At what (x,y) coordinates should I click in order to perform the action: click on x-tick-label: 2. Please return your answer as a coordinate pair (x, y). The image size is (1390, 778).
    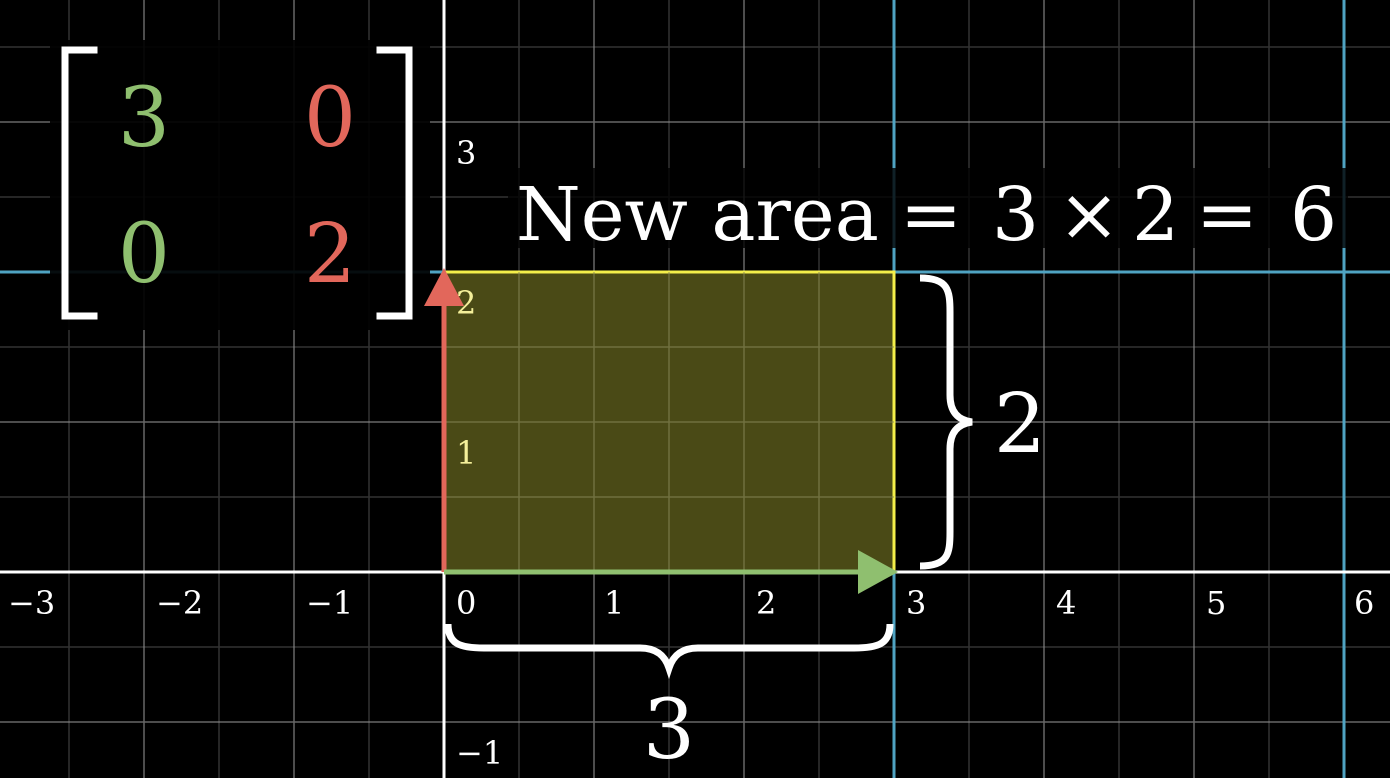
    Looking at the image, I should click on (766, 603).